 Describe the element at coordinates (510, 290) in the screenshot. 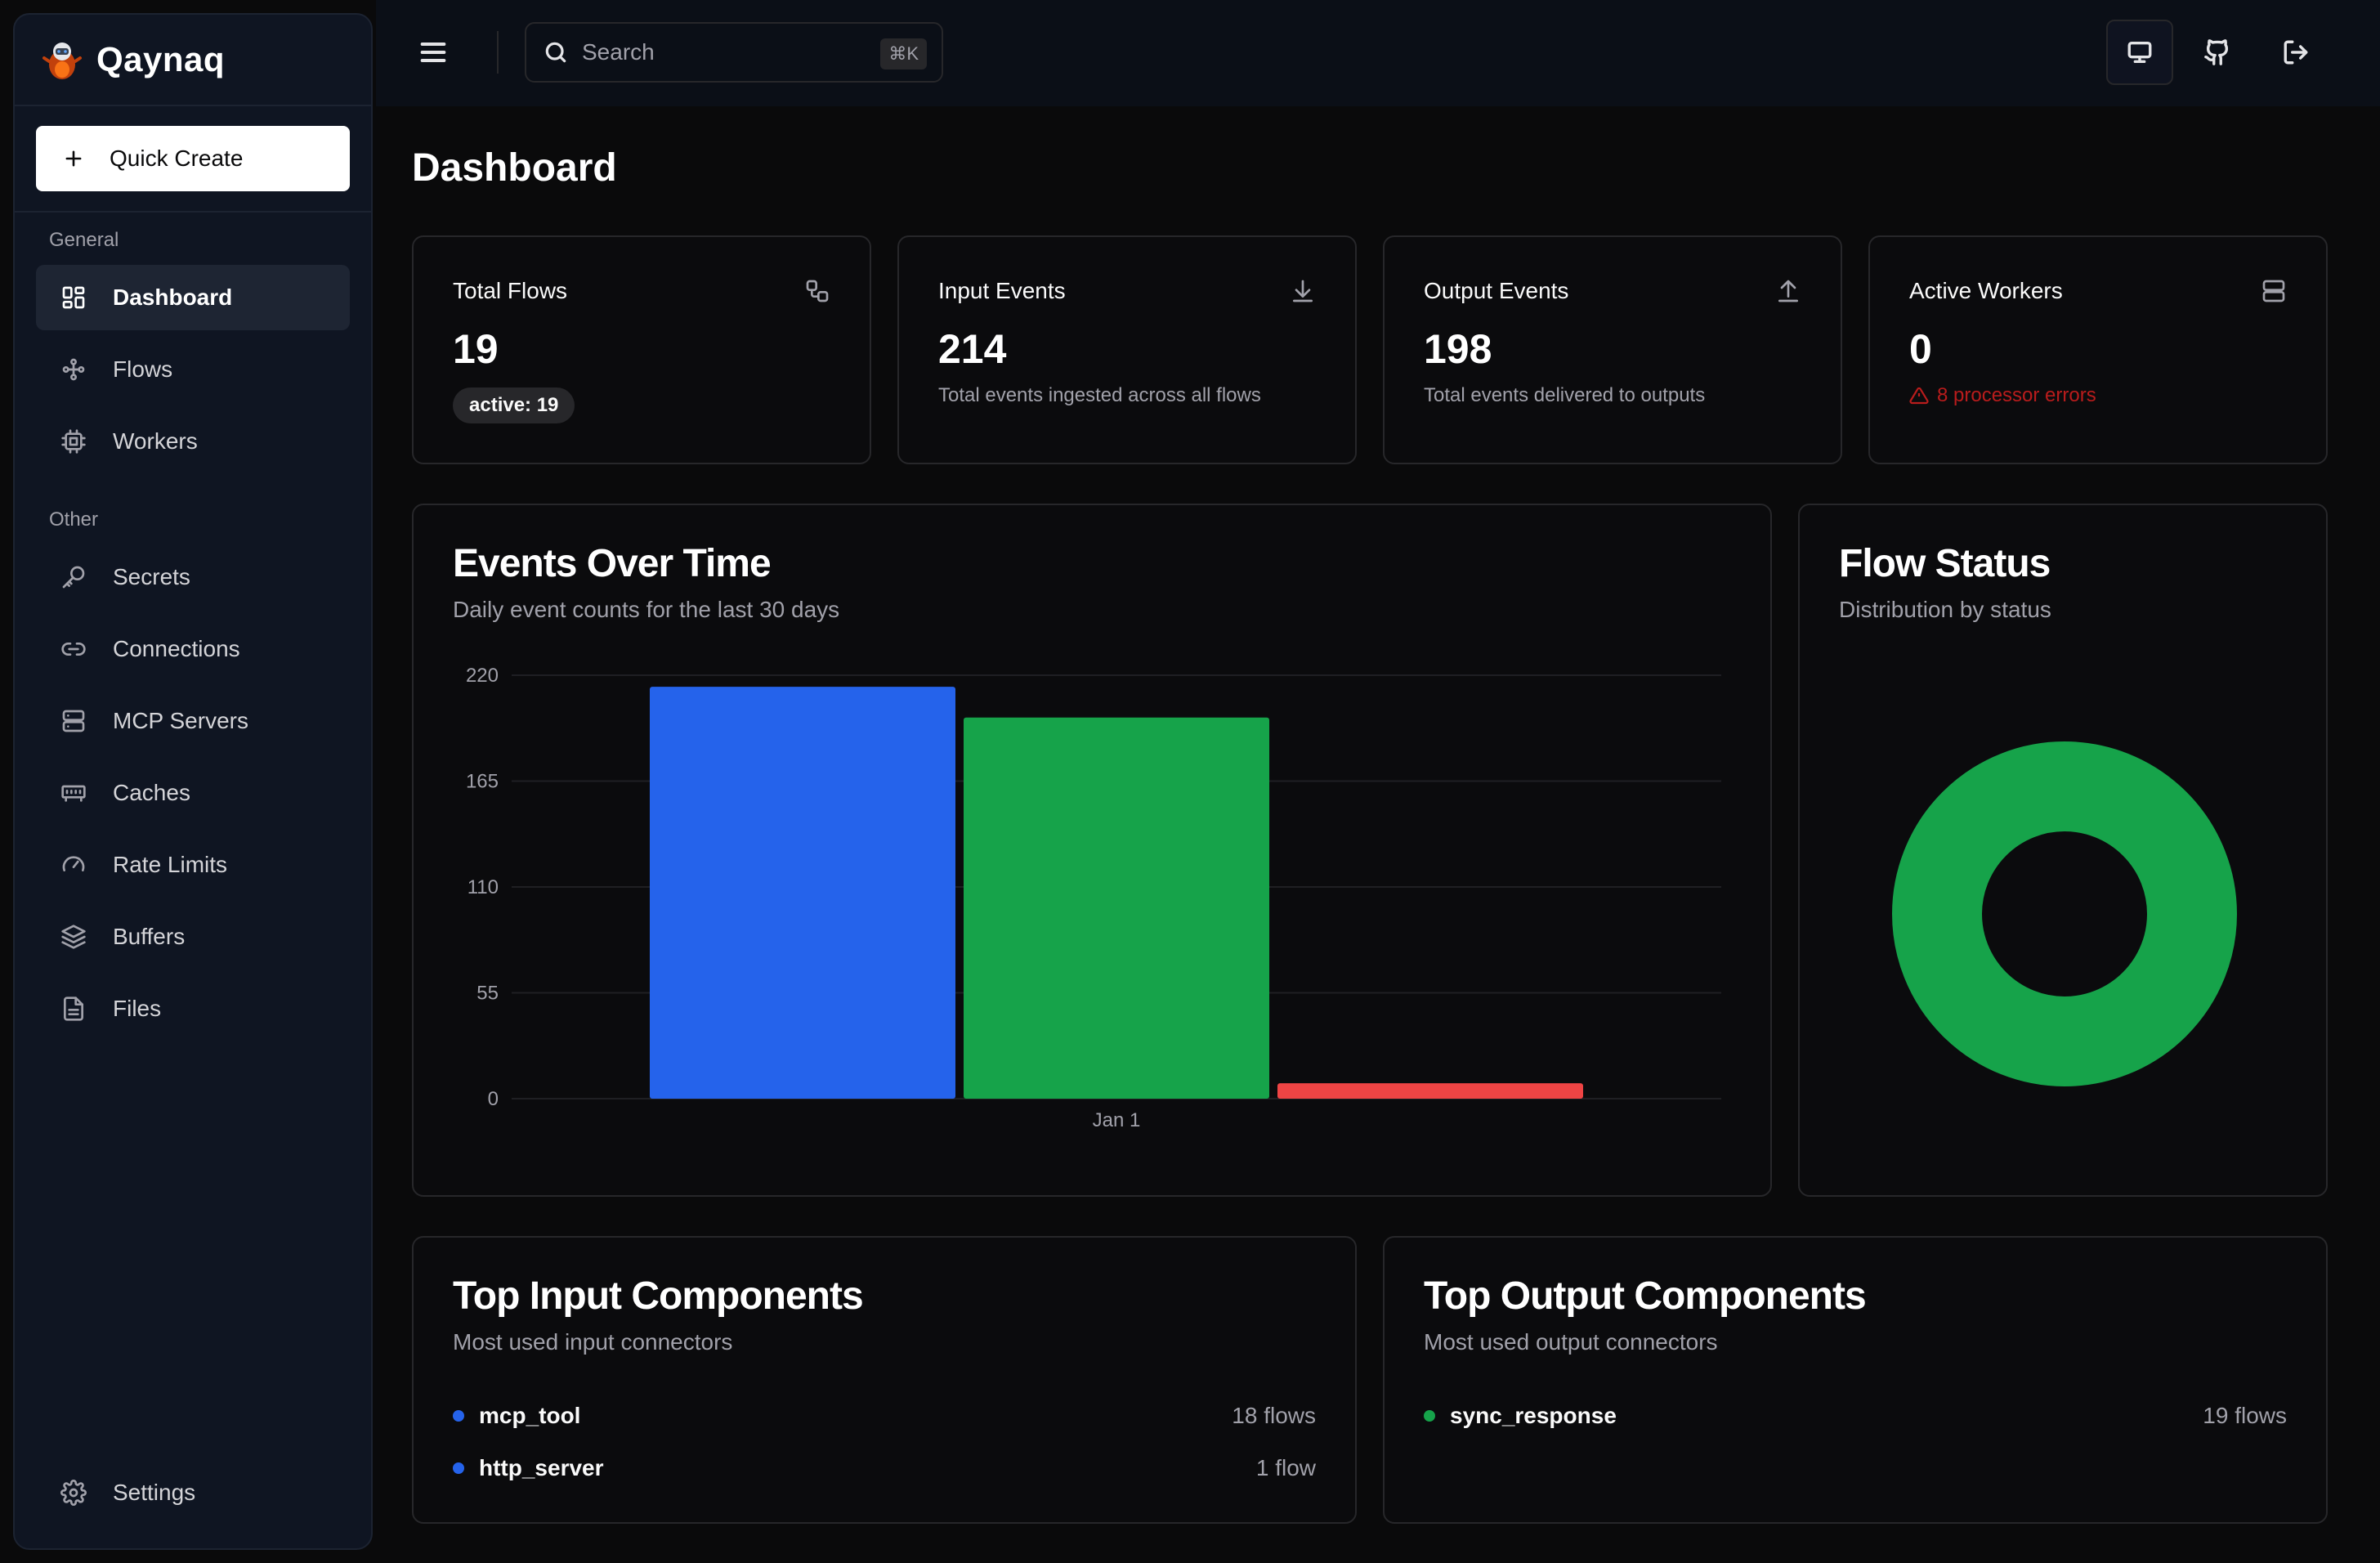

I see `stat-title: Total Flows` at that location.